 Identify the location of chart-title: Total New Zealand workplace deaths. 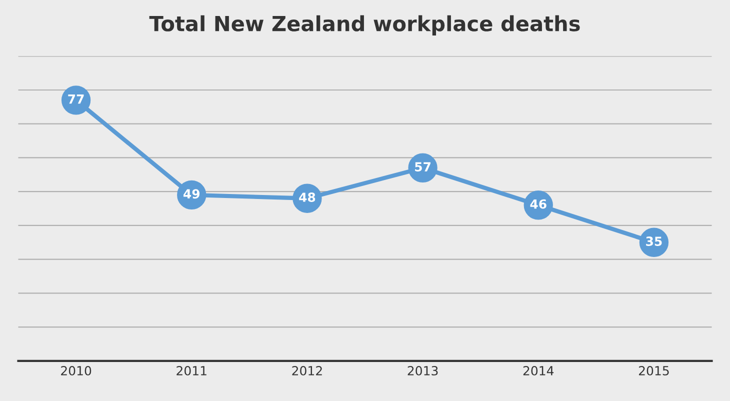
(364, 25).